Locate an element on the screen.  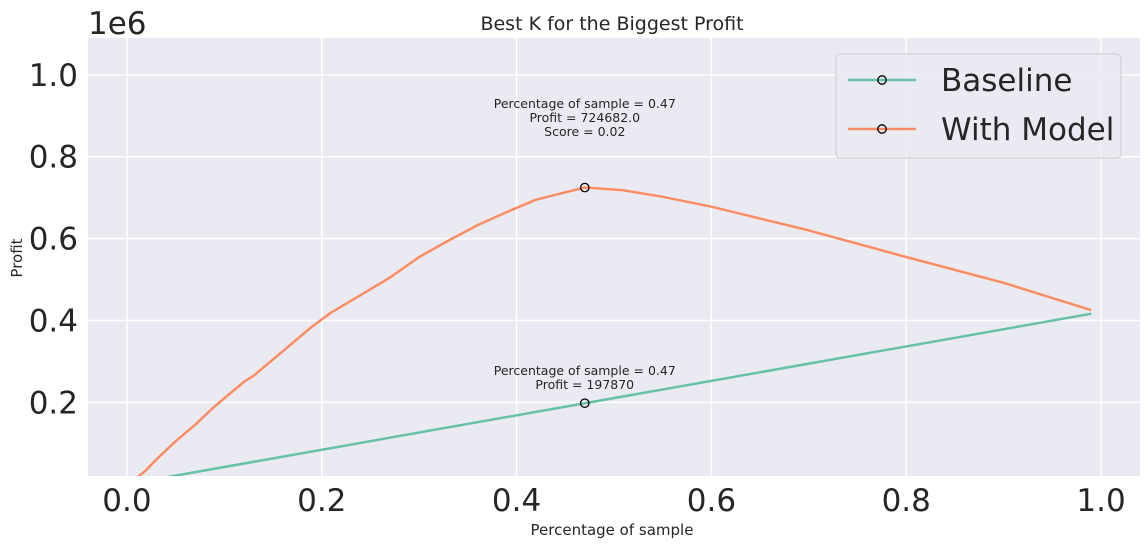
y-tick-label: 1.0 is located at coordinates (53, 76).